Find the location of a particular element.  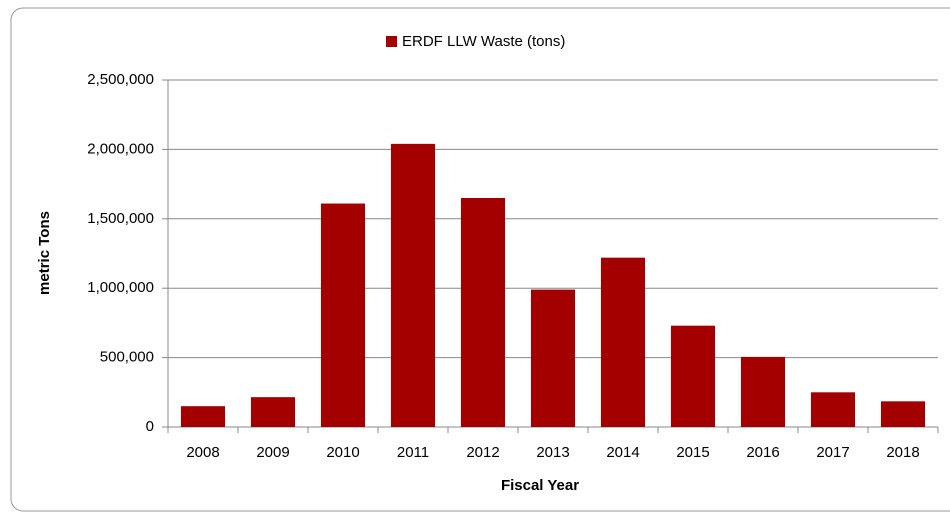

y-tick-label: 1,000,000 is located at coordinates (120, 287).